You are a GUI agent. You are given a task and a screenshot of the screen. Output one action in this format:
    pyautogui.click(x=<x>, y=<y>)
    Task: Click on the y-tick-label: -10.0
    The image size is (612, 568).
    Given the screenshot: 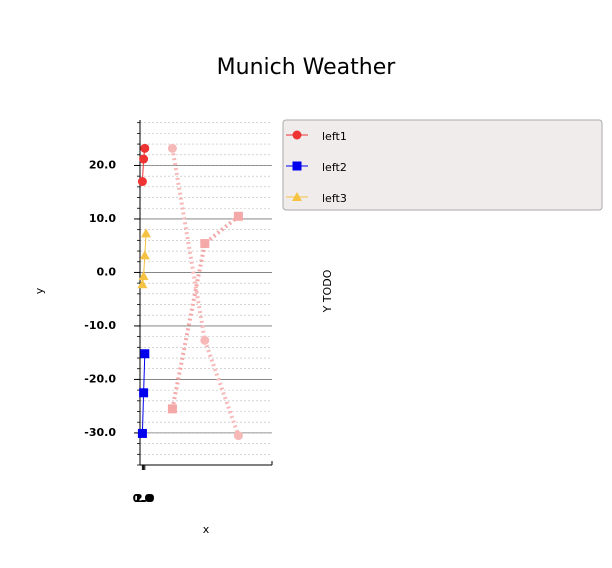 What is the action you would take?
    pyautogui.click(x=100, y=325)
    